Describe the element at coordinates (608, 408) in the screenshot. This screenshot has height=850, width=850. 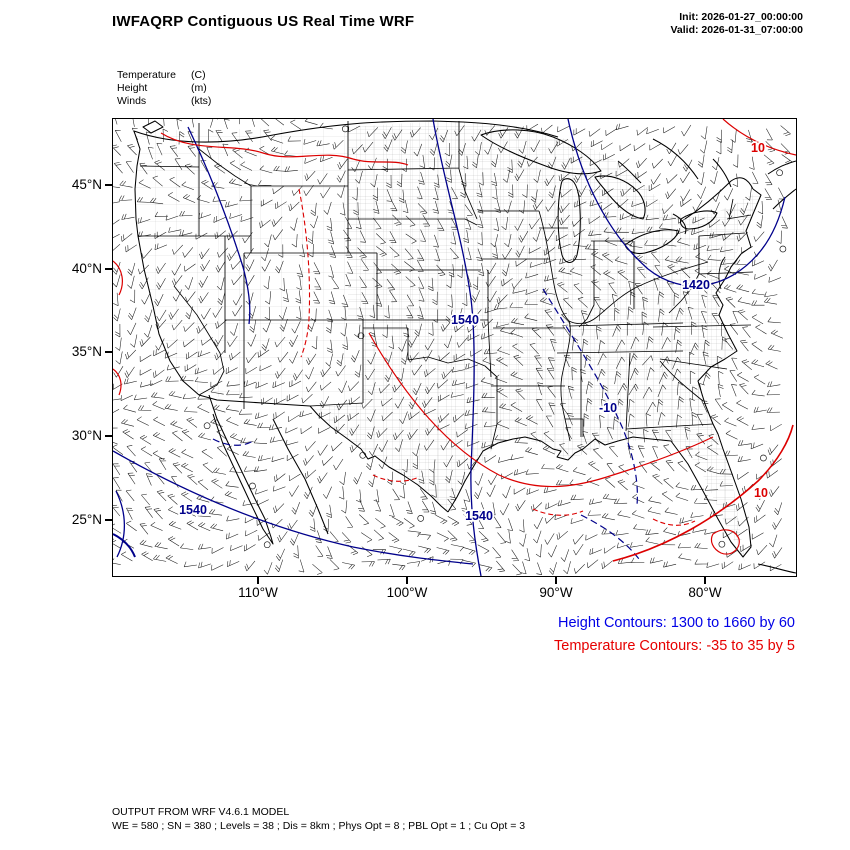
I see `contour-label: -10` at that location.